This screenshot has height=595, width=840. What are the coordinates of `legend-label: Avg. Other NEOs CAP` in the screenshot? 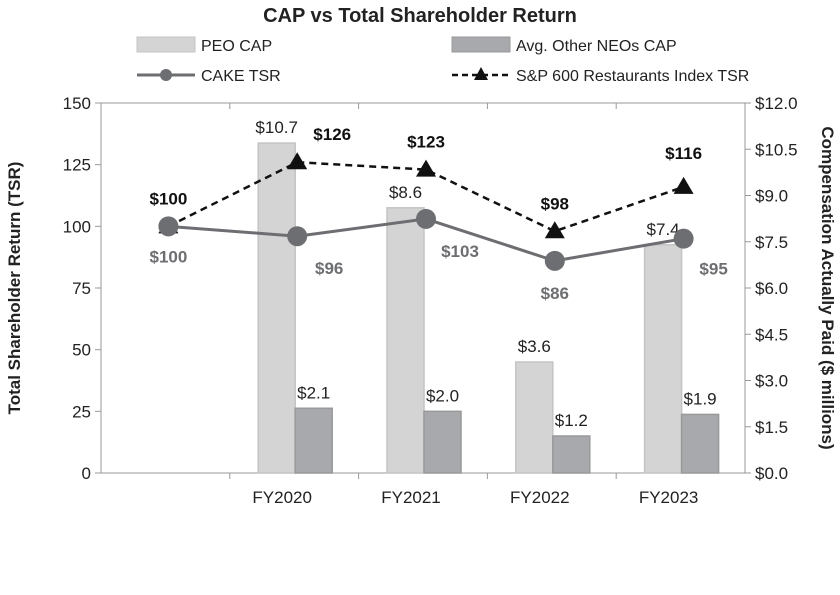 It's located at (596, 46).